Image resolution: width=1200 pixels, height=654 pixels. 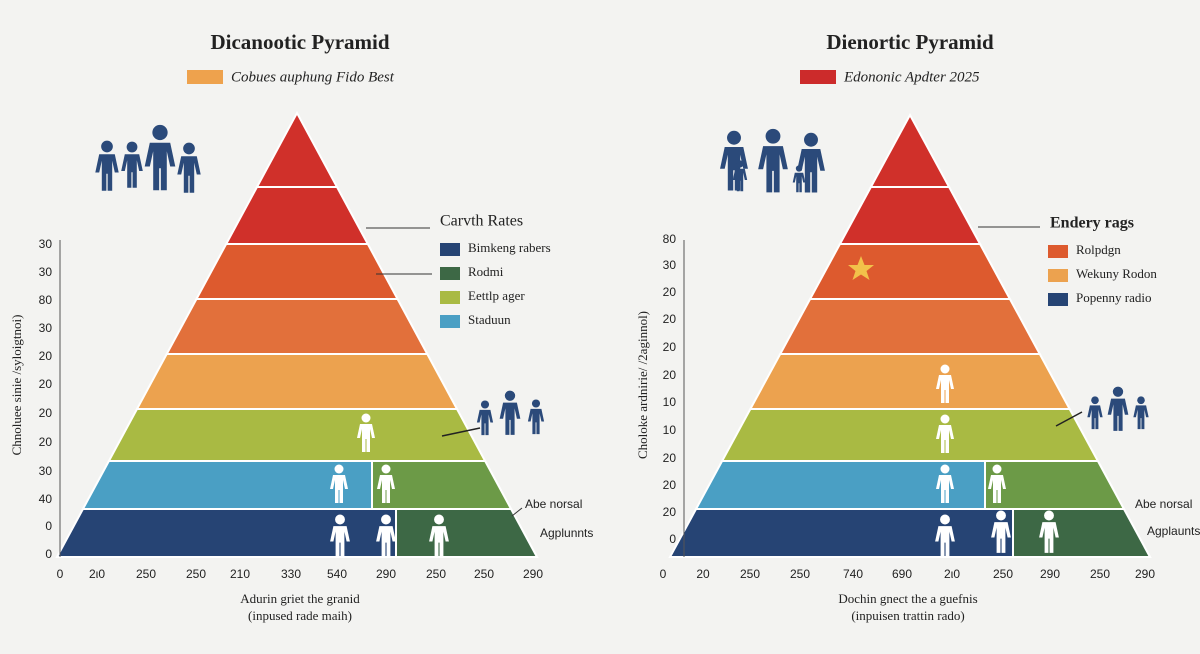 What do you see at coordinates (566, 533) in the screenshot?
I see `note: Agplunnts` at bounding box center [566, 533].